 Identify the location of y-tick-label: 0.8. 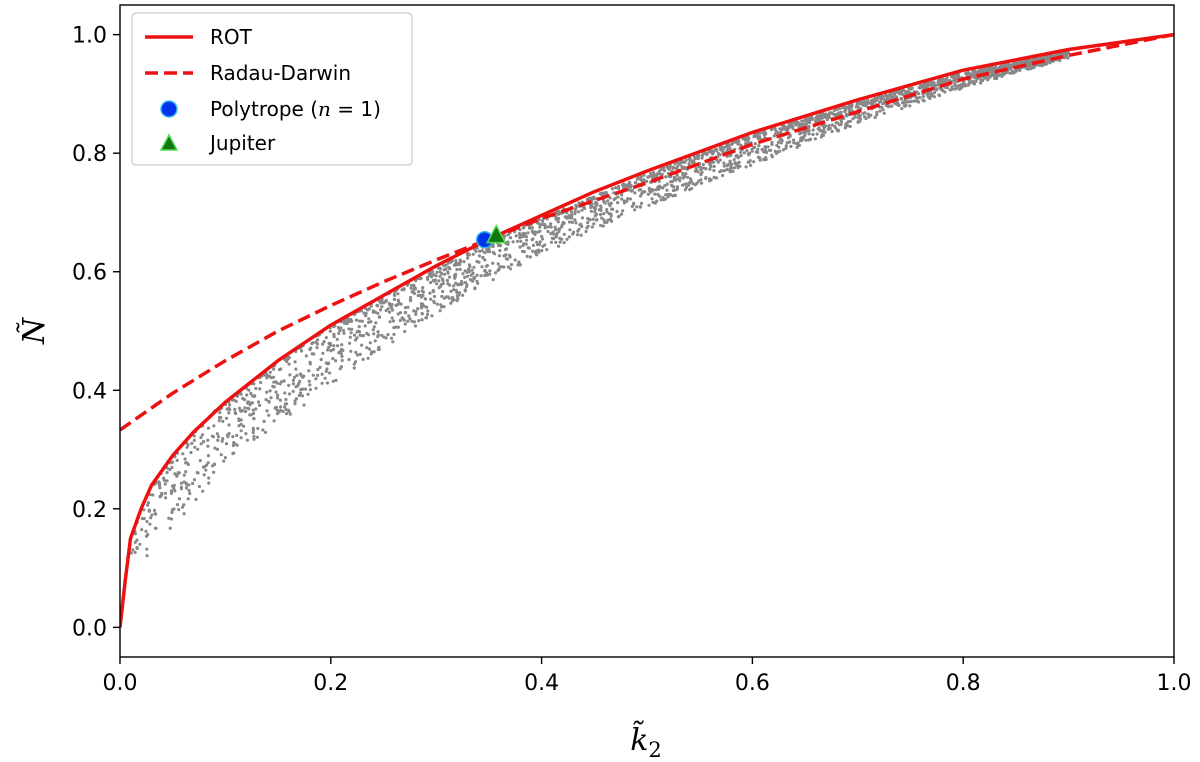
(89, 154).